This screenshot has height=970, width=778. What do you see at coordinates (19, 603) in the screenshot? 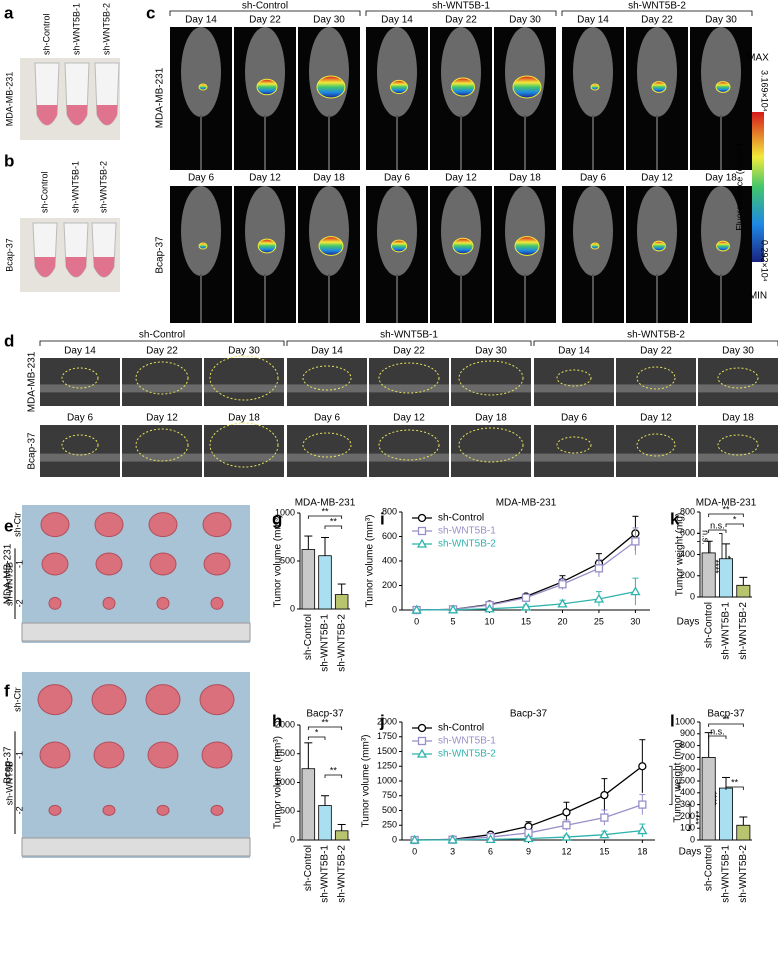
I see `subgroup-label: -2` at bounding box center [19, 603].